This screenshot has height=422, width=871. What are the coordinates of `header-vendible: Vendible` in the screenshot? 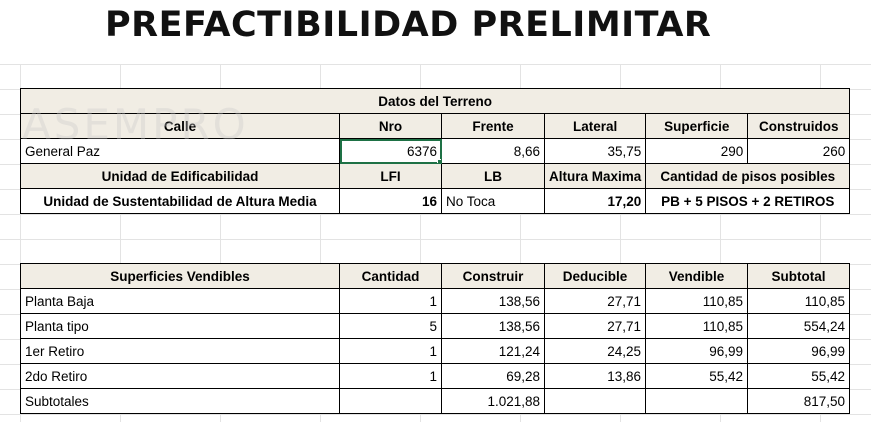 It's located at (696, 276).